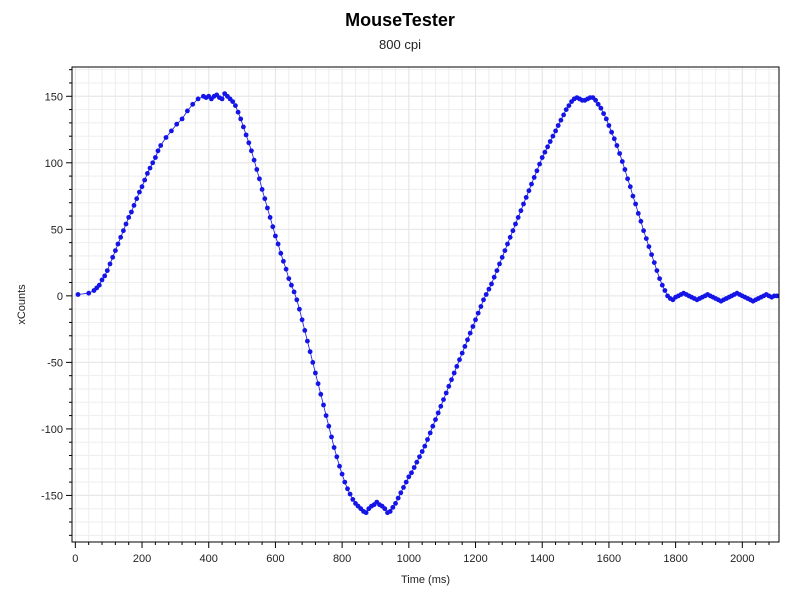  I want to click on chart-title: MouseTester, so click(400, 20).